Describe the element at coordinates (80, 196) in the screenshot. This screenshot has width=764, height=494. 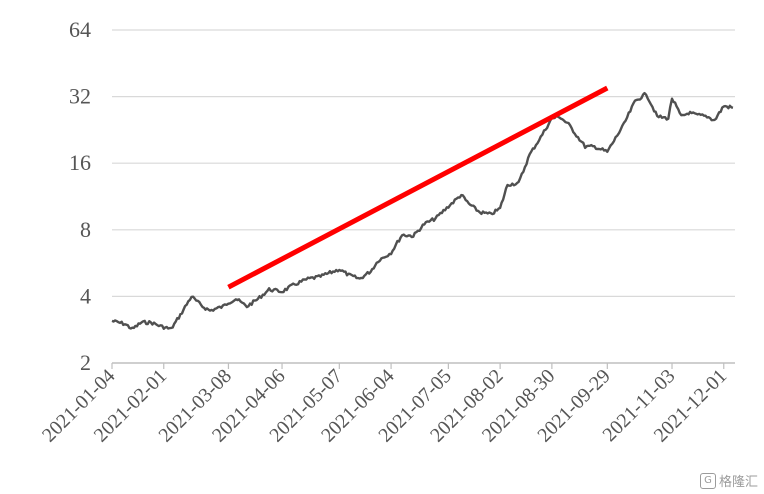
I see `y-axis-tick-labels: 2 4 8 16 32 64` at that location.